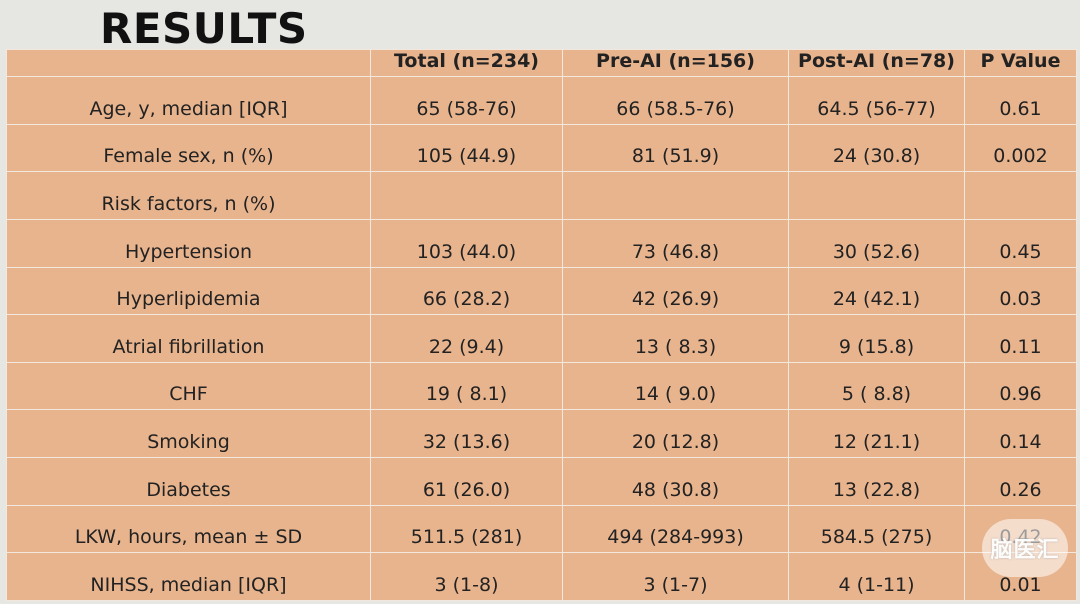 Image resolution: width=1080 pixels, height=604 pixels. I want to click on cell-p-value: 0.96, so click(1020, 386).